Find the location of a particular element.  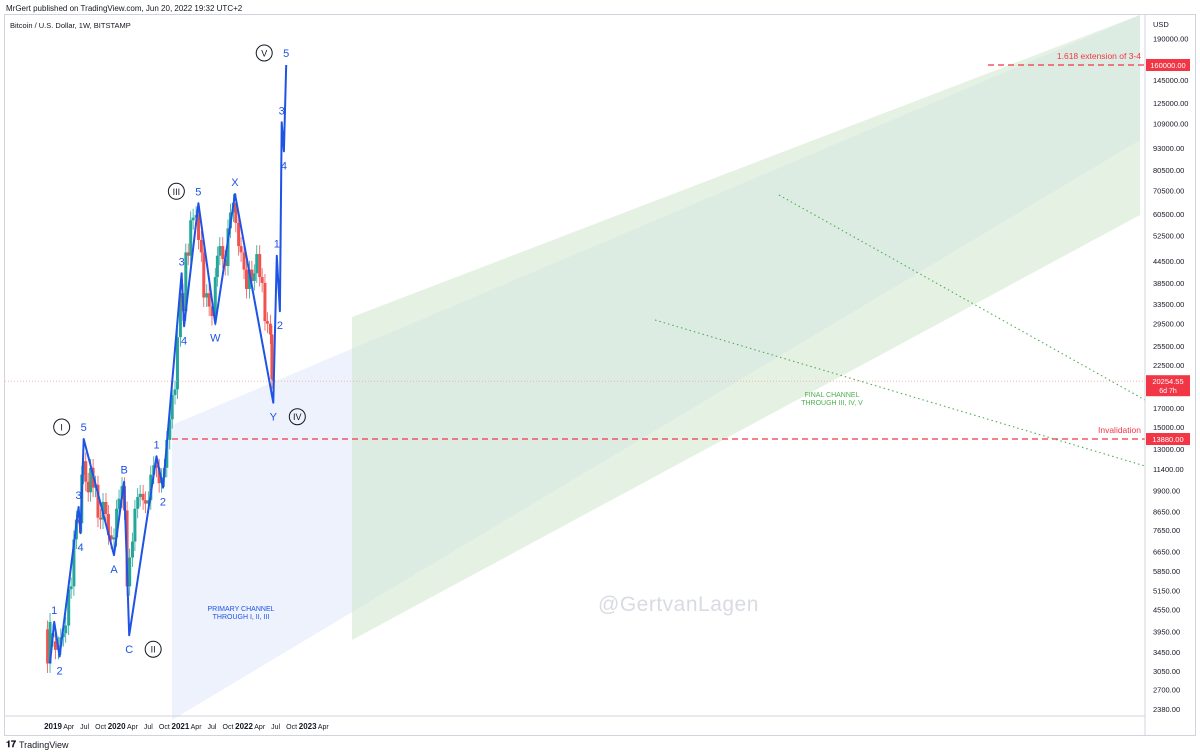

price-tick-label: 44500.00 is located at coordinates (1168, 261).